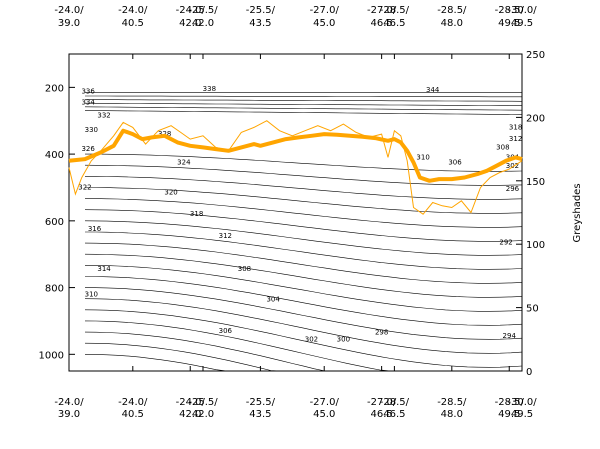 This screenshot has width=600, height=449. Describe the element at coordinates (69, 23) in the screenshot. I see `x-tick-top-lat: 39.0` at that location.